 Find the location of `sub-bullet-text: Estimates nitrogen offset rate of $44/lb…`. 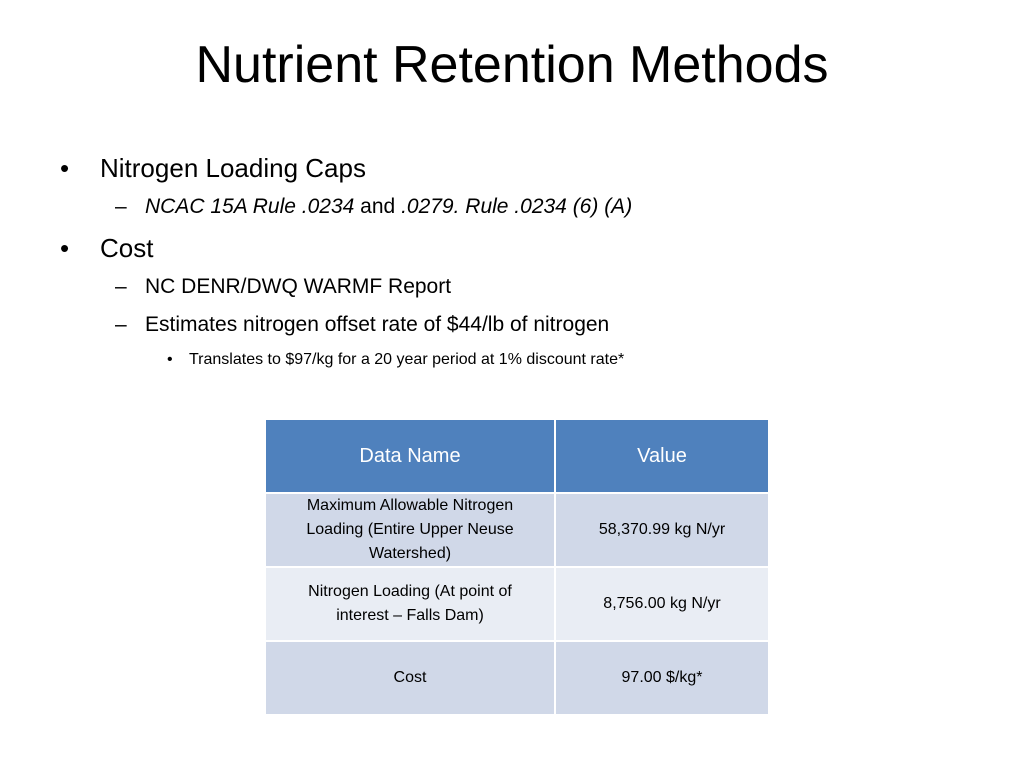

sub-bullet-text: Estimates nitrogen offset rate of $44/lb… is located at coordinates (377, 324).